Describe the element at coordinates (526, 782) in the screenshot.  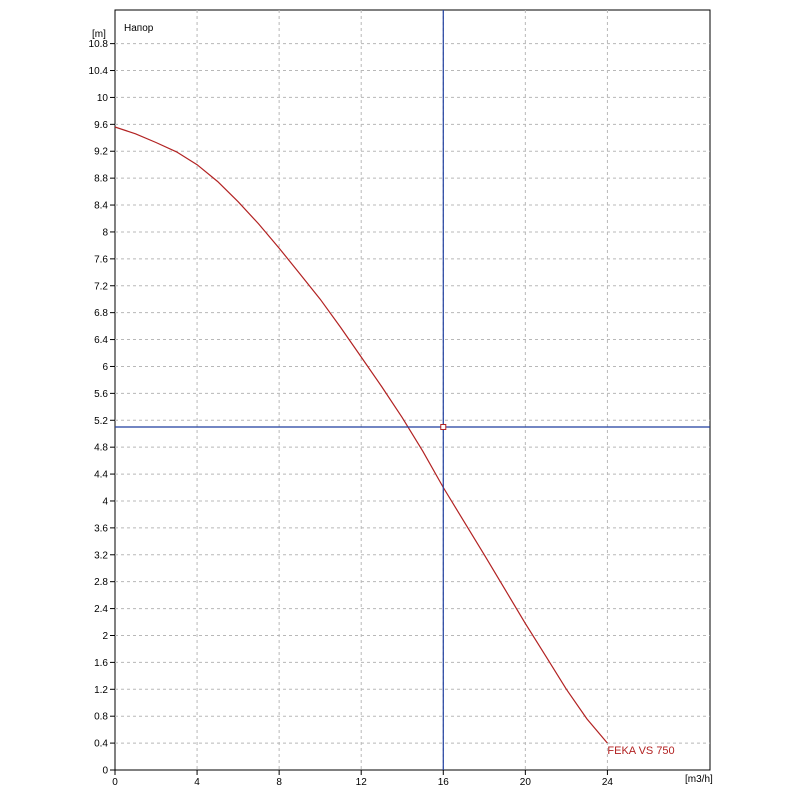
I see `x-tick-label: 20` at that location.